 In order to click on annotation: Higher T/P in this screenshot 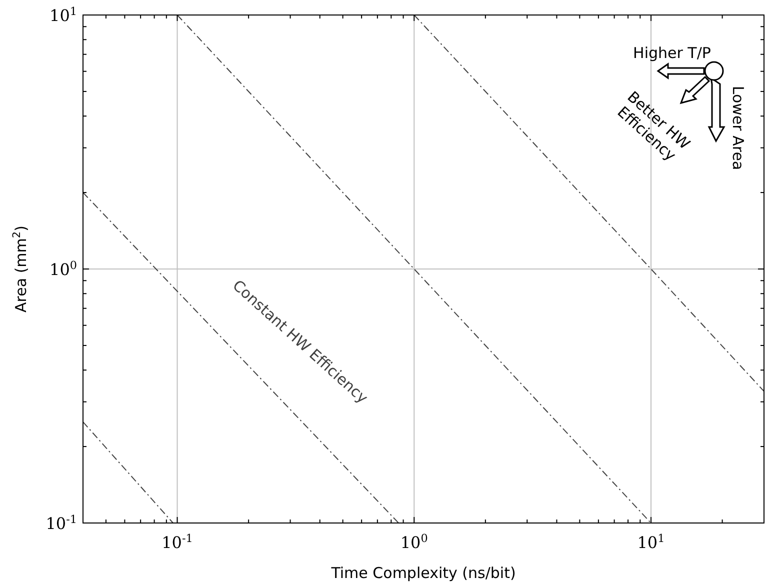, I will do `click(672, 53)`.